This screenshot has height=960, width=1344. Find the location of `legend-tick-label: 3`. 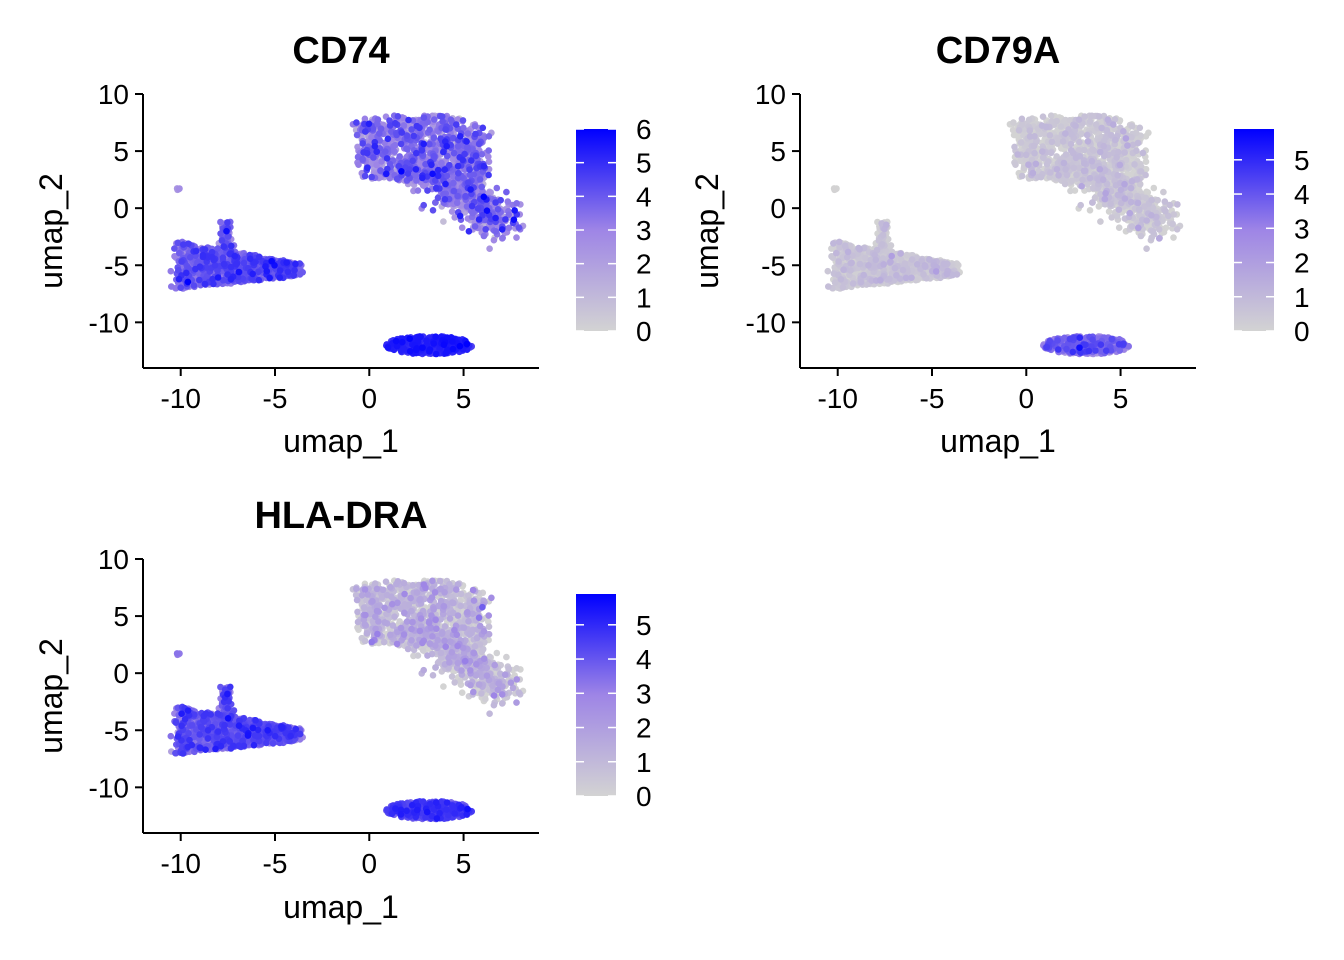

legend-tick-label: 3 is located at coordinates (644, 230).